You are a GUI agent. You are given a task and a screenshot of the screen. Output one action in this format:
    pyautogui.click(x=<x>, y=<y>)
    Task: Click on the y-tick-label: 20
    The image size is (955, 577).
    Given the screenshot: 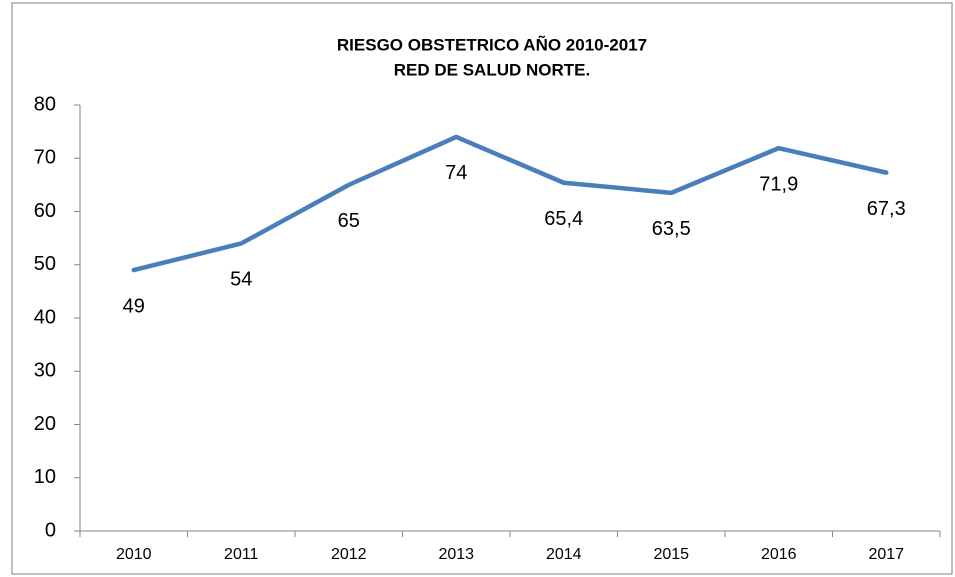 What is the action you would take?
    pyautogui.click(x=45, y=424)
    